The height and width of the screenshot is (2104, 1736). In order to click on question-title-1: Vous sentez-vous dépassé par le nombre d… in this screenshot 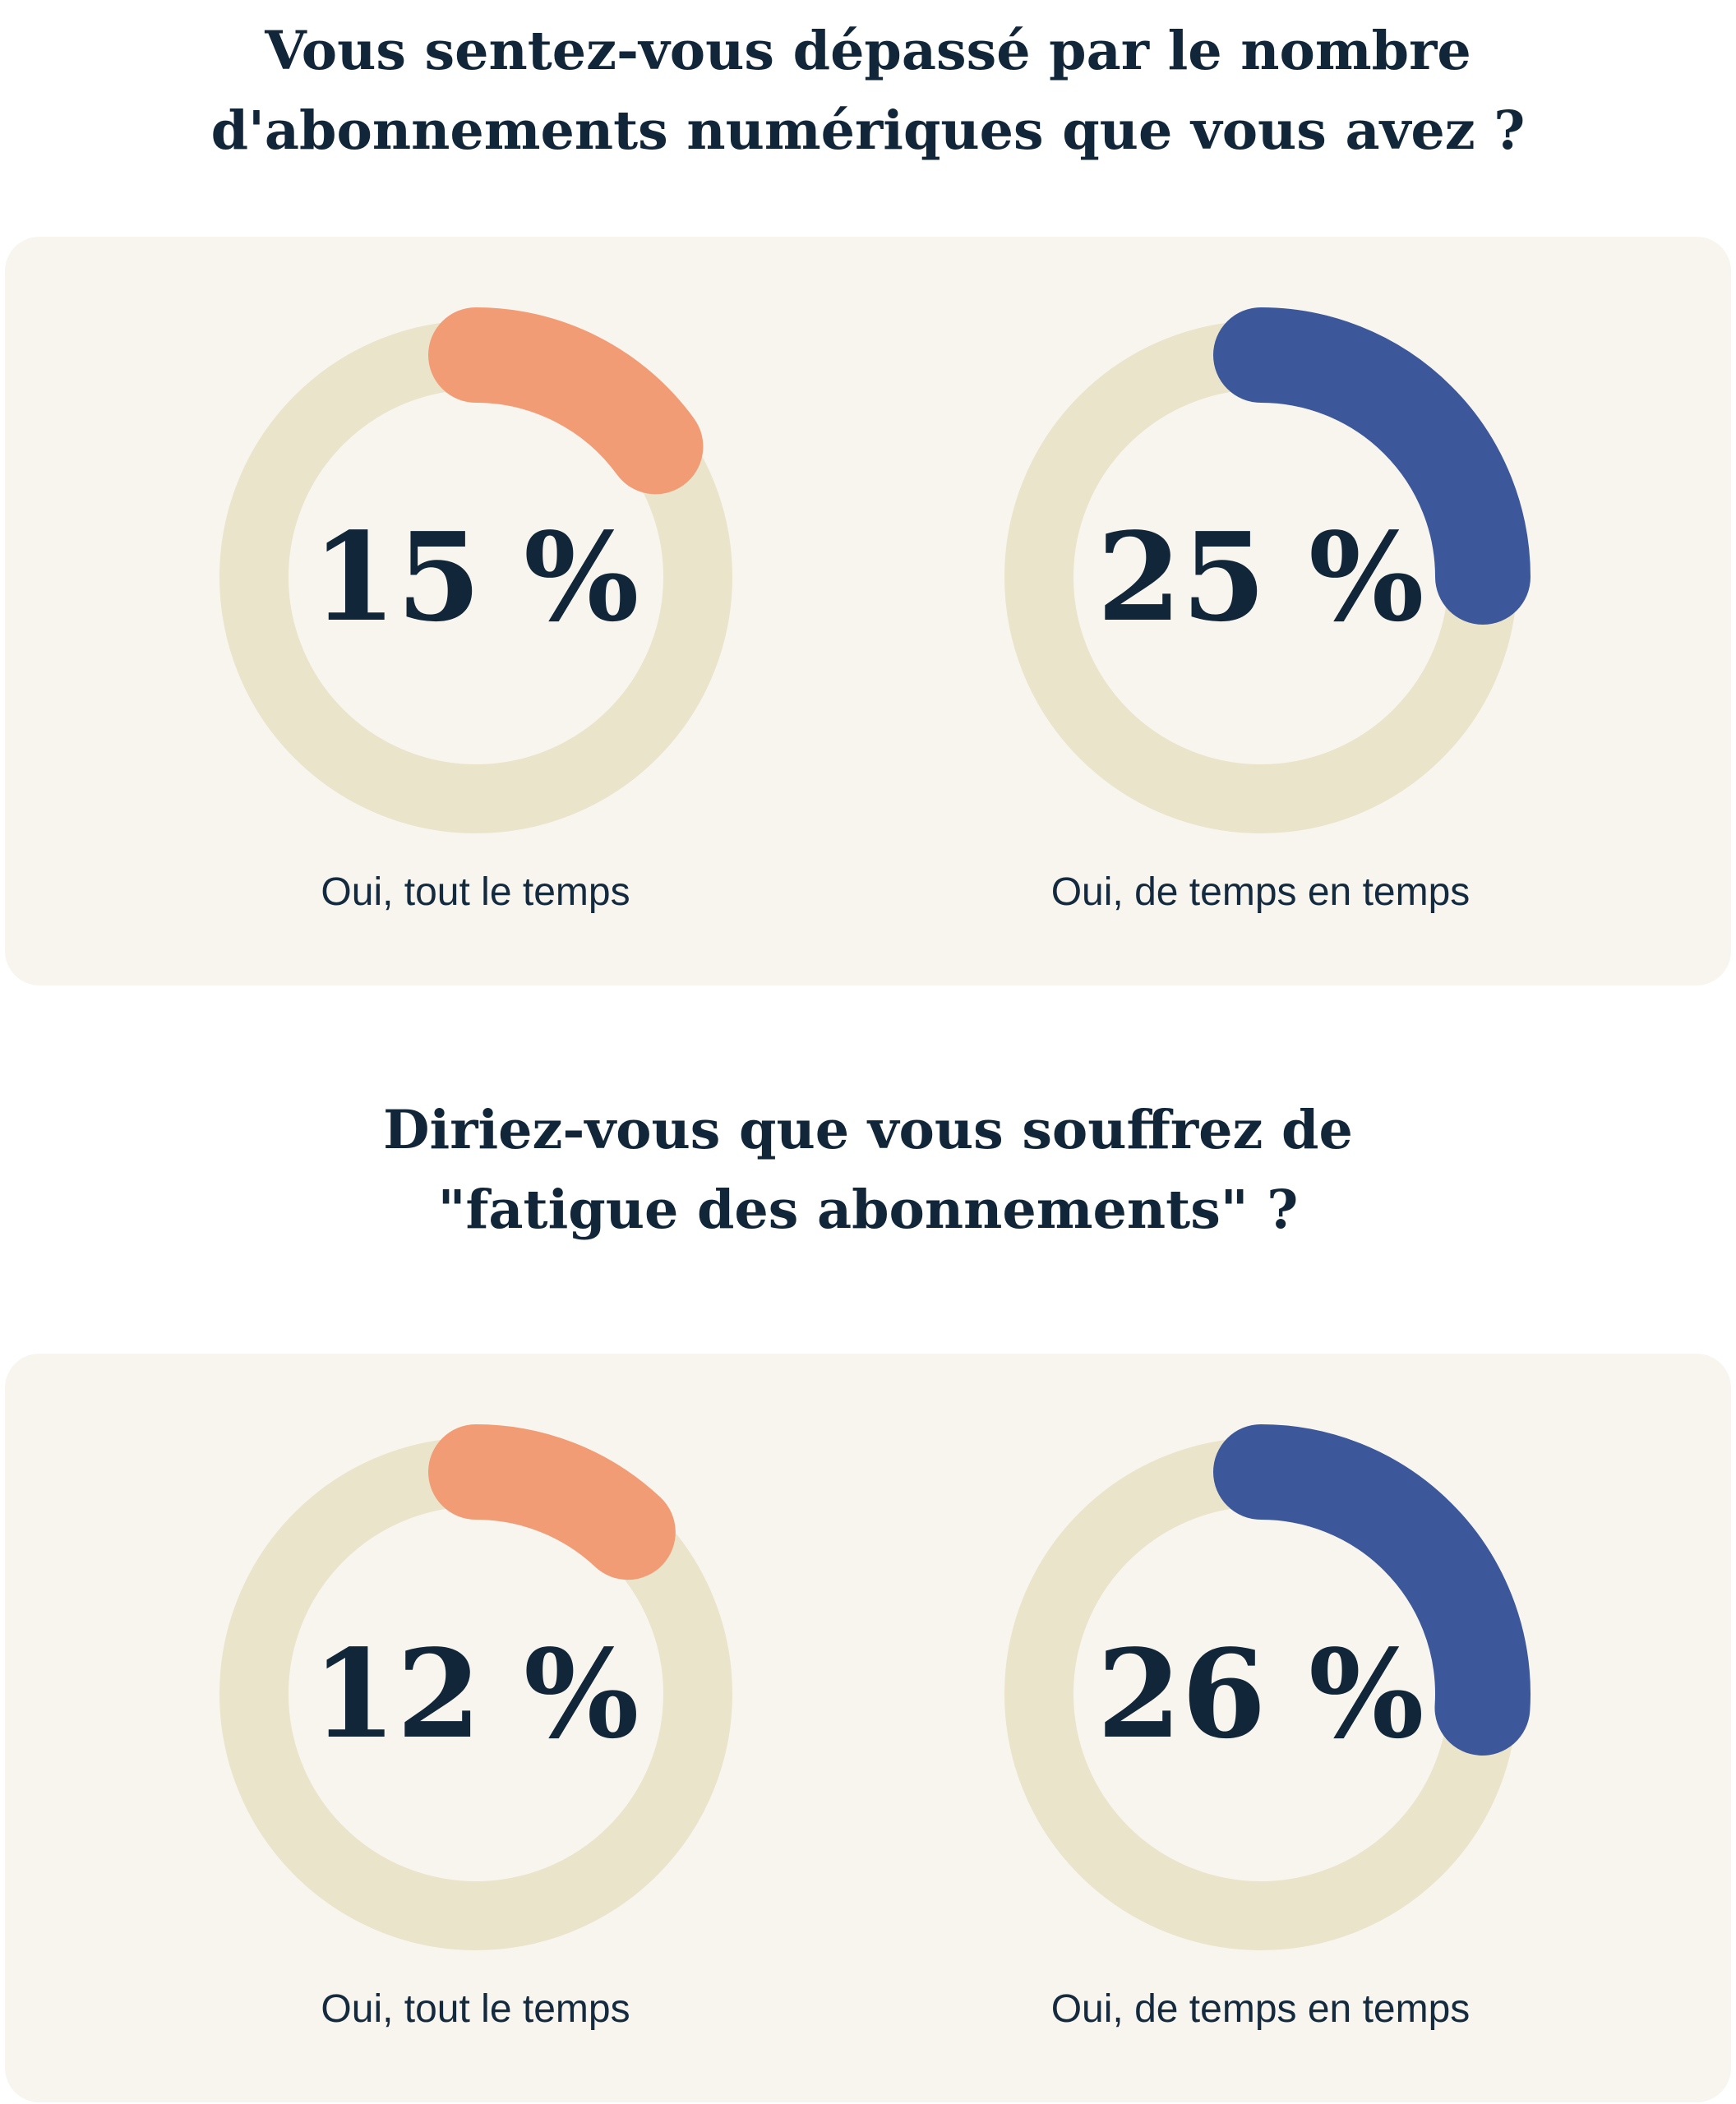, I will do `click(868, 85)`.